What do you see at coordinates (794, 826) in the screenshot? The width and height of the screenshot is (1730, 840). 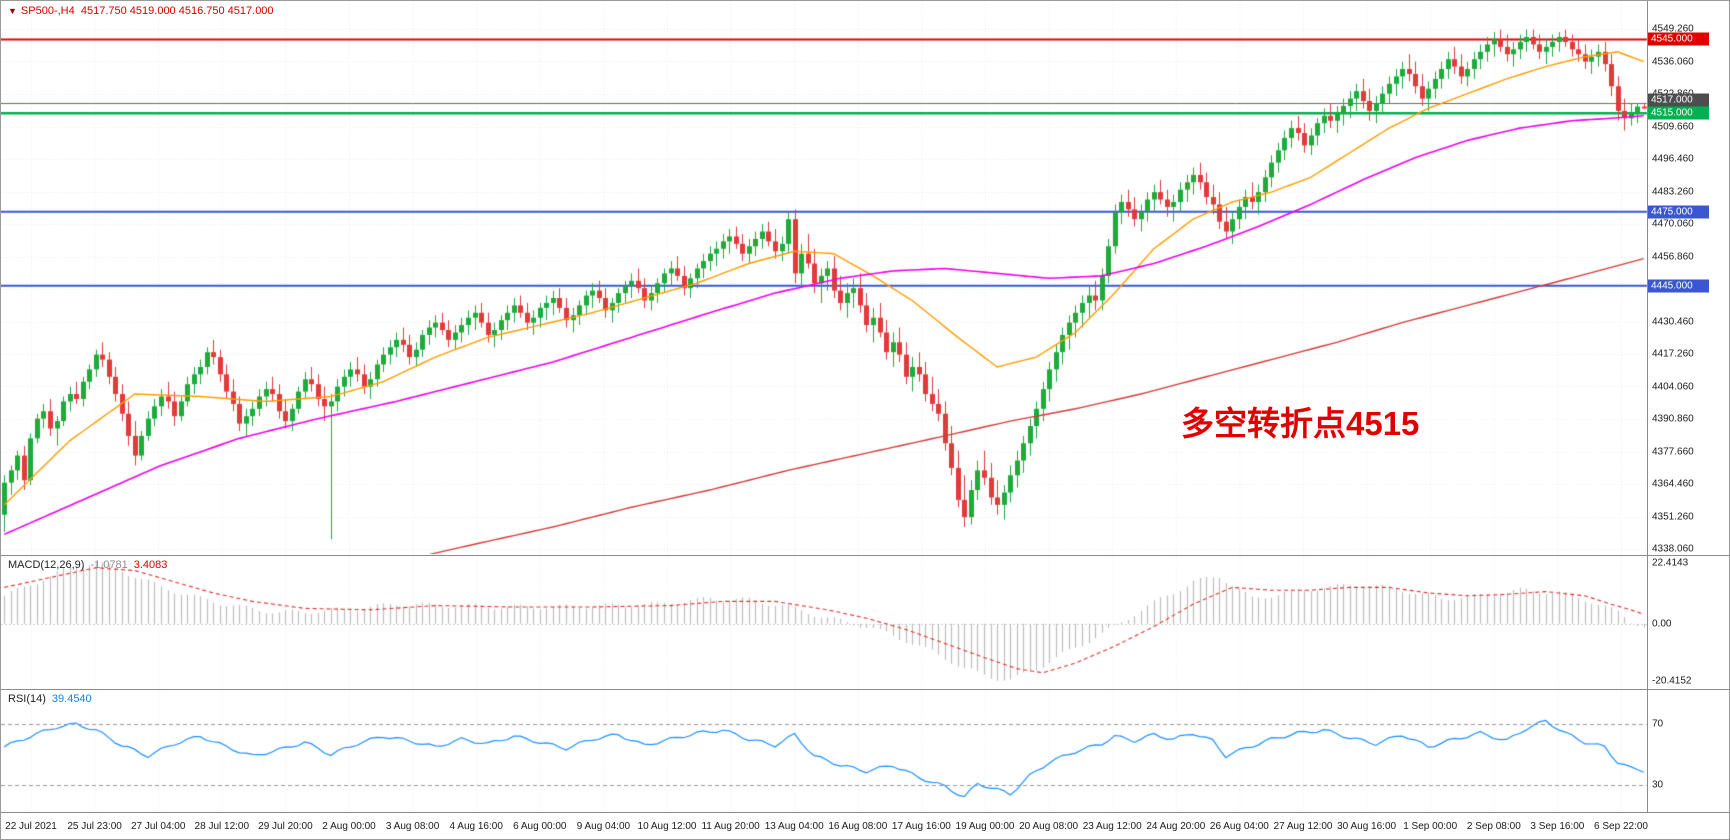 I see `time-axis-label: 13 Aug 04:00` at bounding box center [794, 826].